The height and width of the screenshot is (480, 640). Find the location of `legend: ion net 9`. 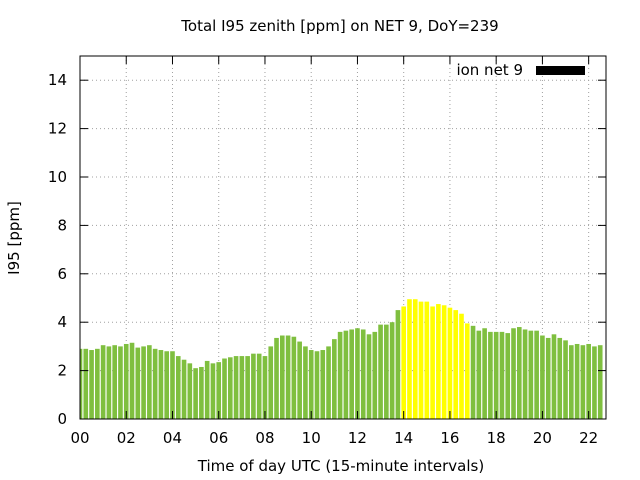

legend: ion net 9 is located at coordinates (520, 70).